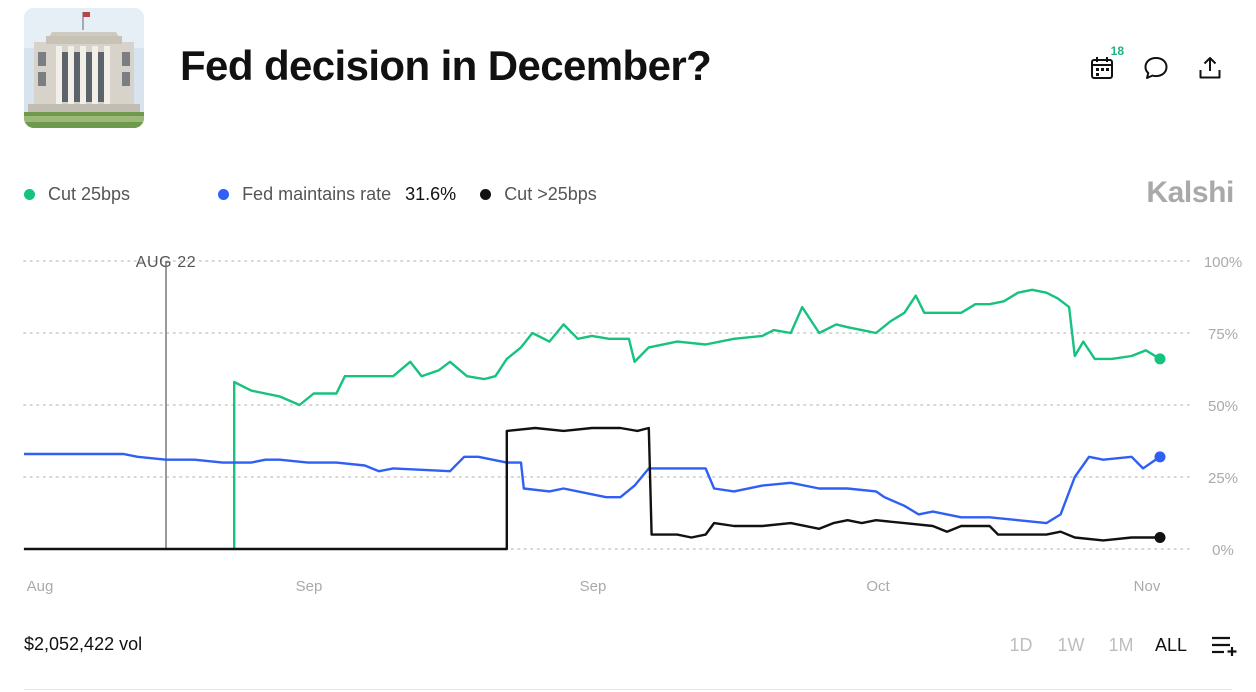  Describe the element at coordinates (1102, 68) in the screenshot. I see `calendar-icon` at that location.